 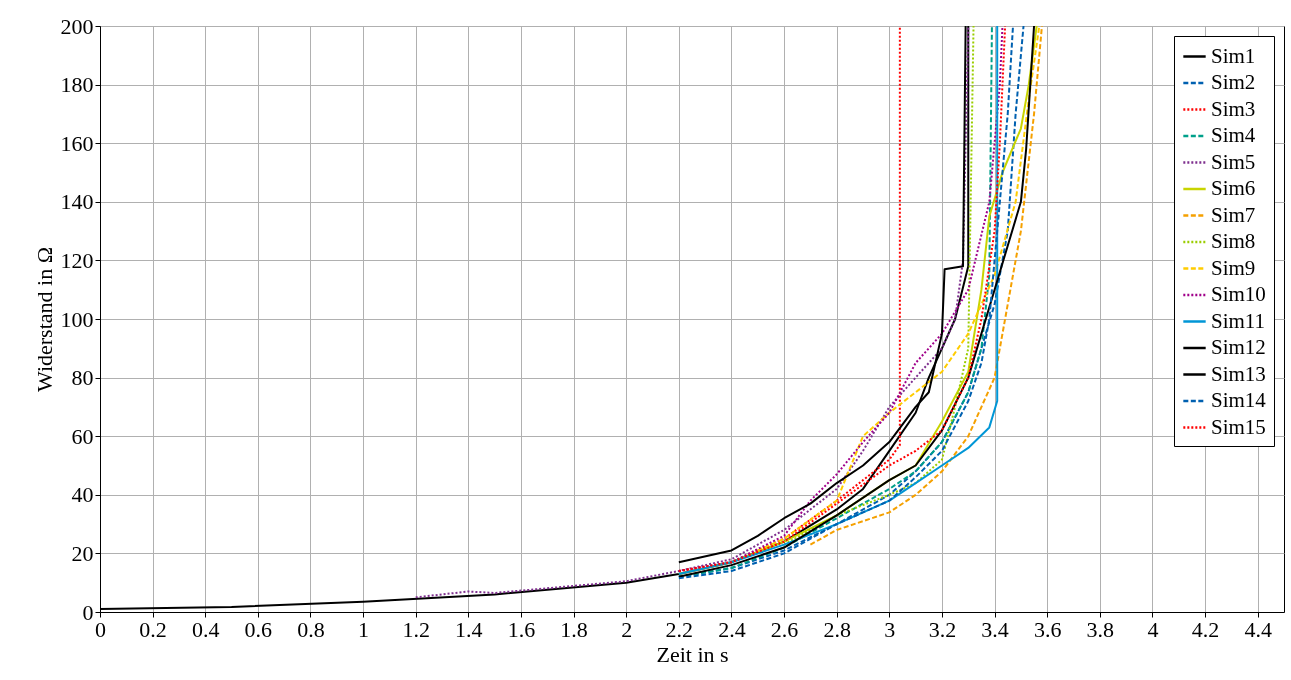 What do you see at coordinates (1238, 426) in the screenshot?
I see `legend-label: Sim15` at bounding box center [1238, 426].